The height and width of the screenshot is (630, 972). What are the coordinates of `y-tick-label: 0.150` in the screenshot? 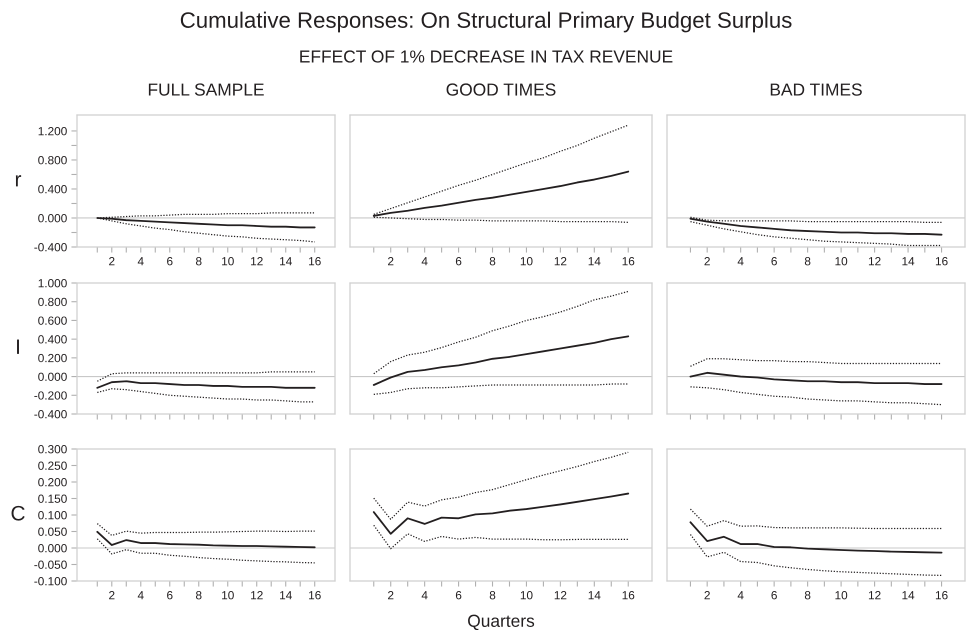 It's located at (52, 498).